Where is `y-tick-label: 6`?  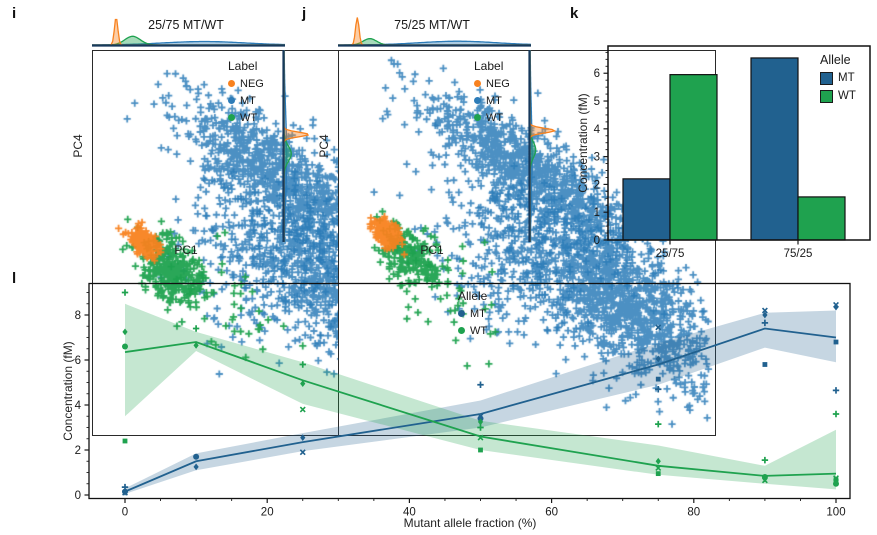 y-tick-label: 6 is located at coordinates (597, 74).